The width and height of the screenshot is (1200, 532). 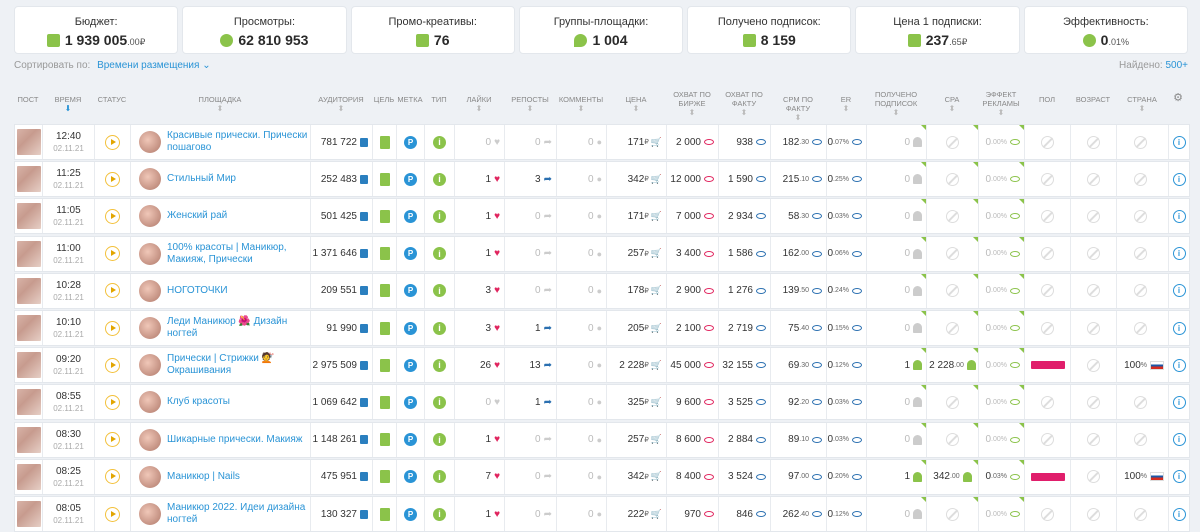 What do you see at coordinates (198, 402) in the screenshot?
I see `platform-name-link: Клуб красоты` at bounding box center [198, 402].